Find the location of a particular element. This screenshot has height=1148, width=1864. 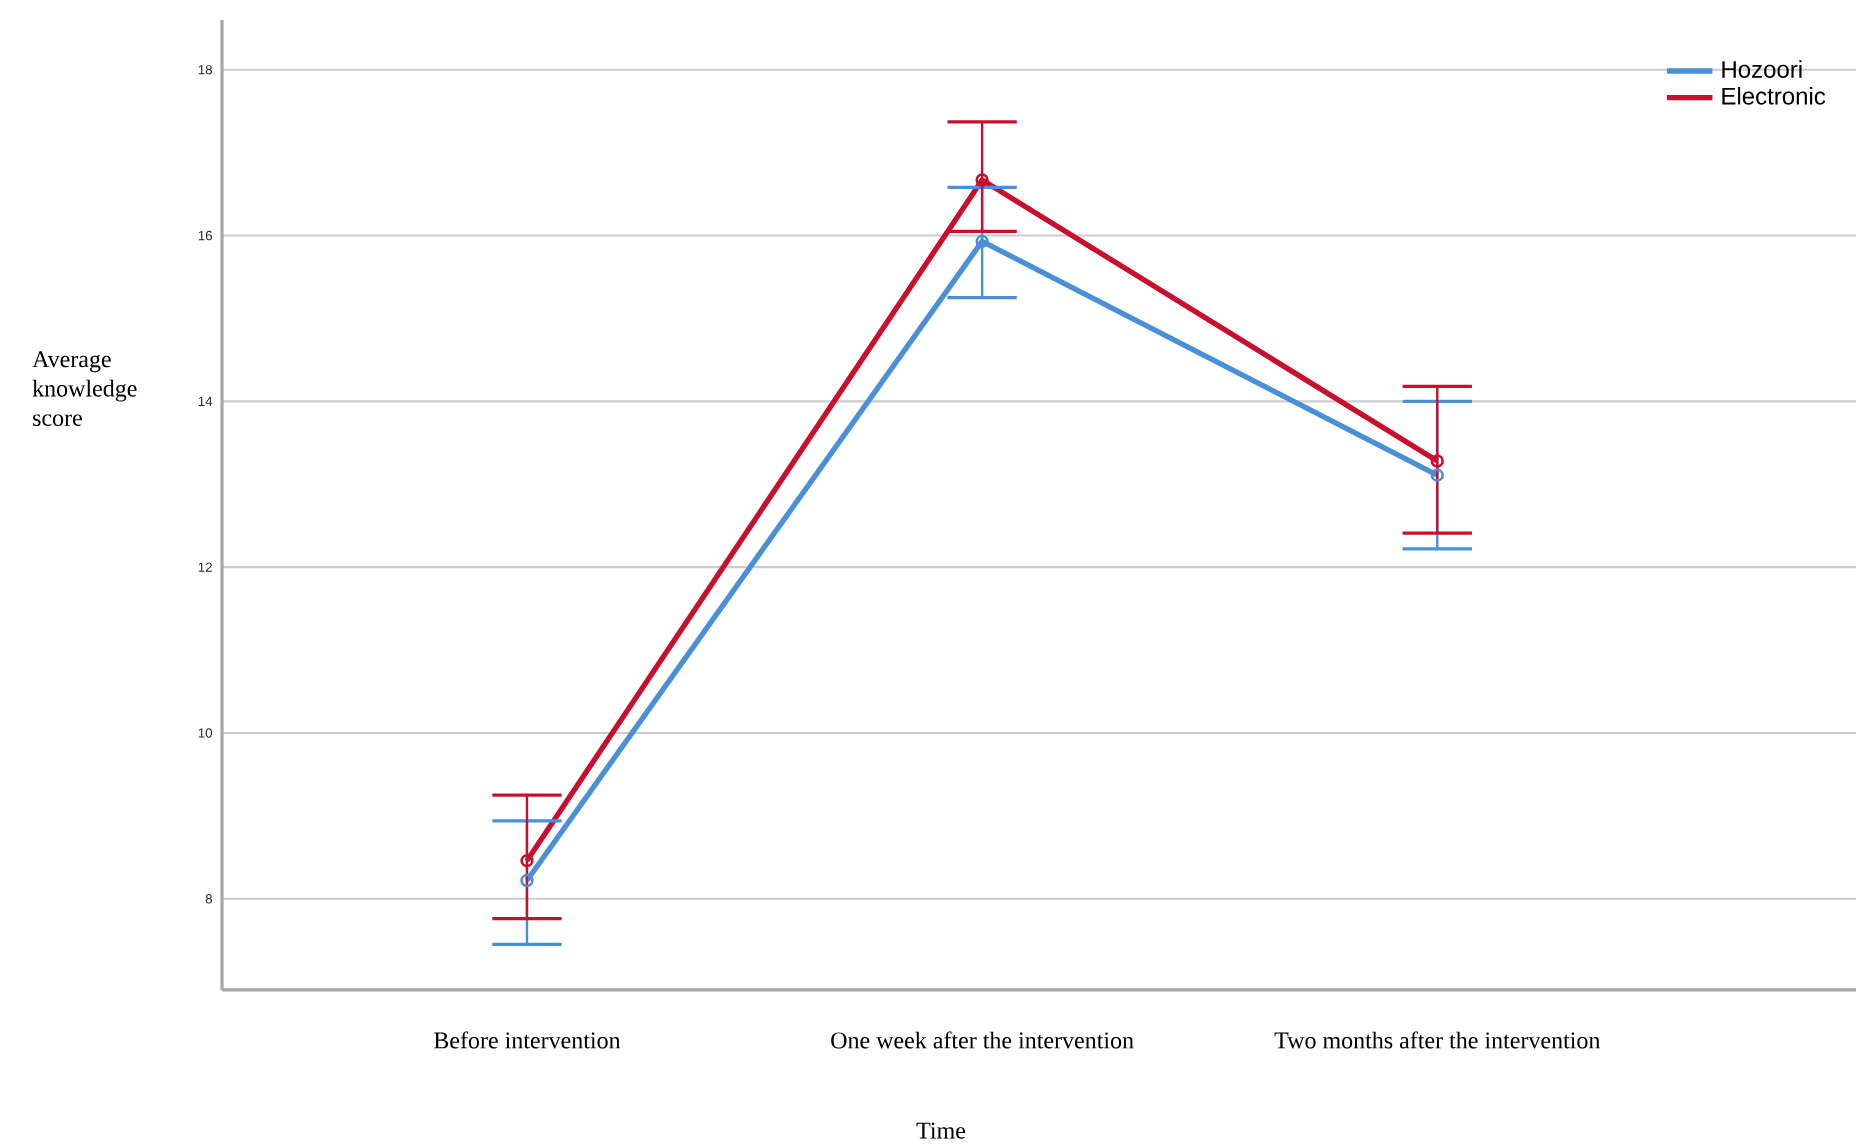

x-tick-label: One week after the intervention is located at coordinates (982, 1040).